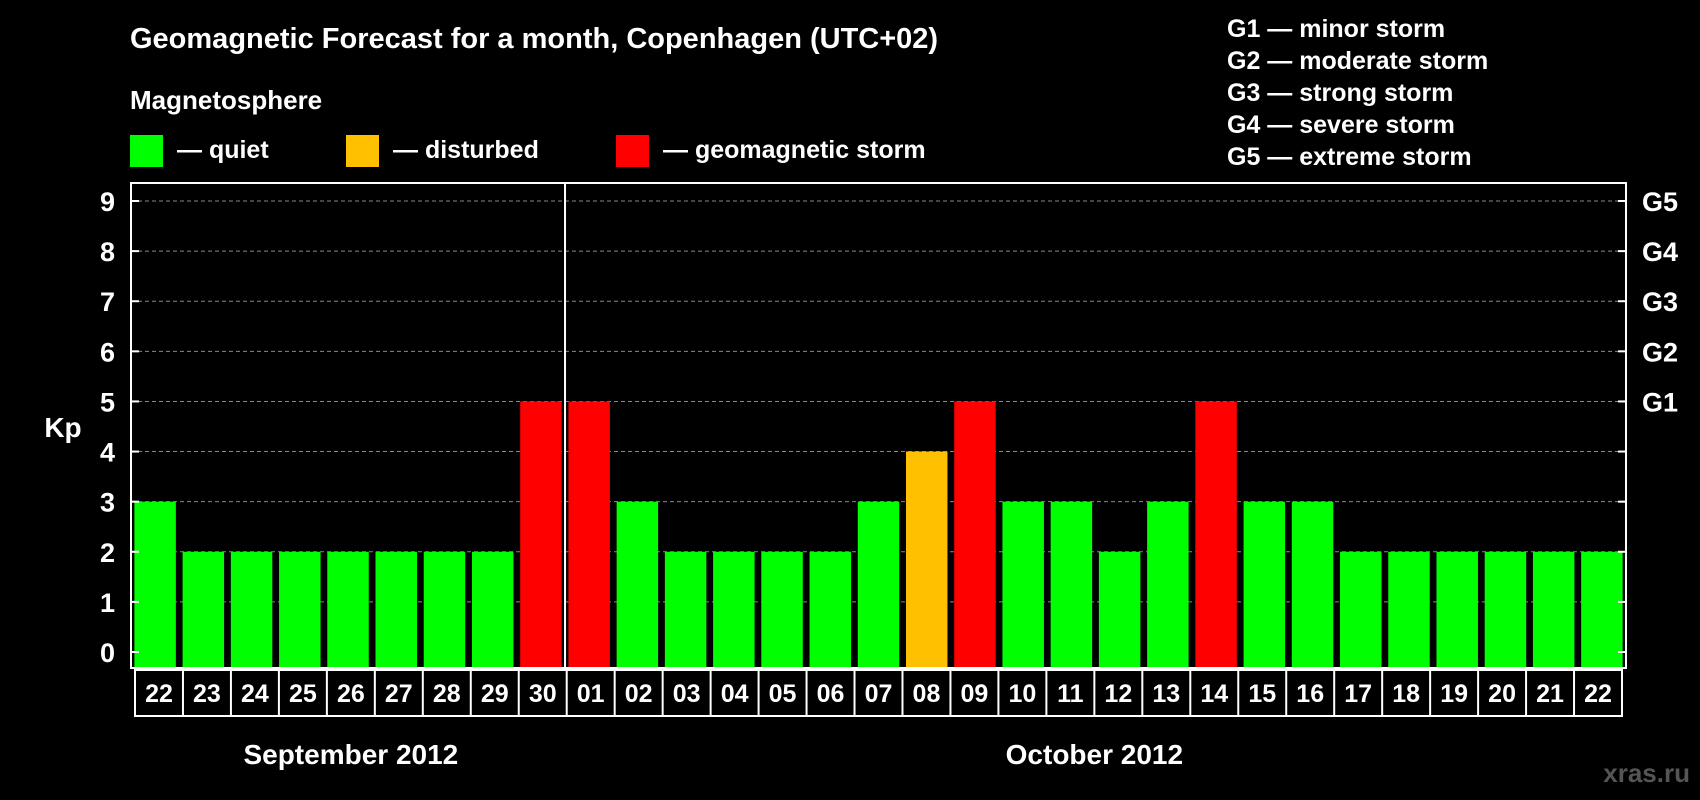 The image size is (1700, 800). Describe the element at coordinates (687, 694) in the screenshot. I see `day-label: 03` at that location.